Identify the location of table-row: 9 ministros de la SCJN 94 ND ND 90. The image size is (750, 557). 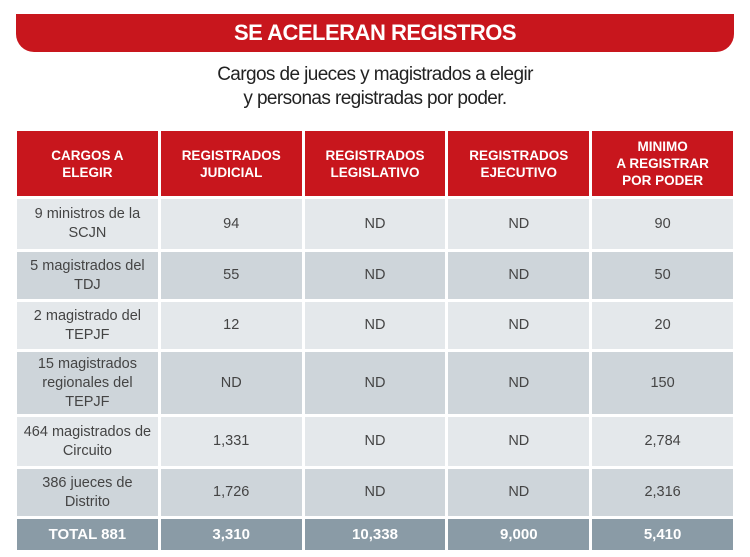
(375, 224).